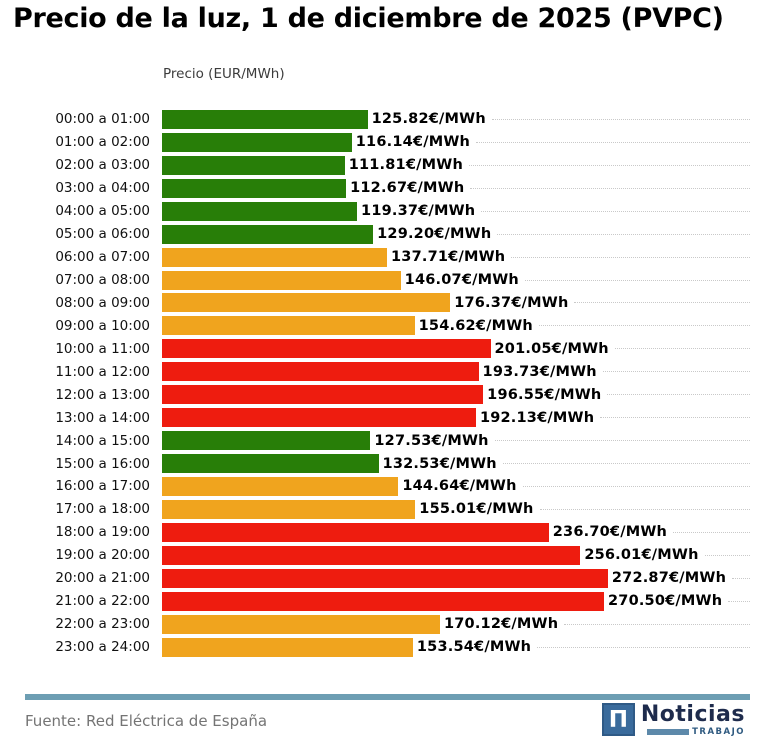 The image size is (774, 755). What do you see at coordinates (428, 119) in the screenshot?
I see `price-value-label: 125.82€/MWh` at bounding box center [428, 119].